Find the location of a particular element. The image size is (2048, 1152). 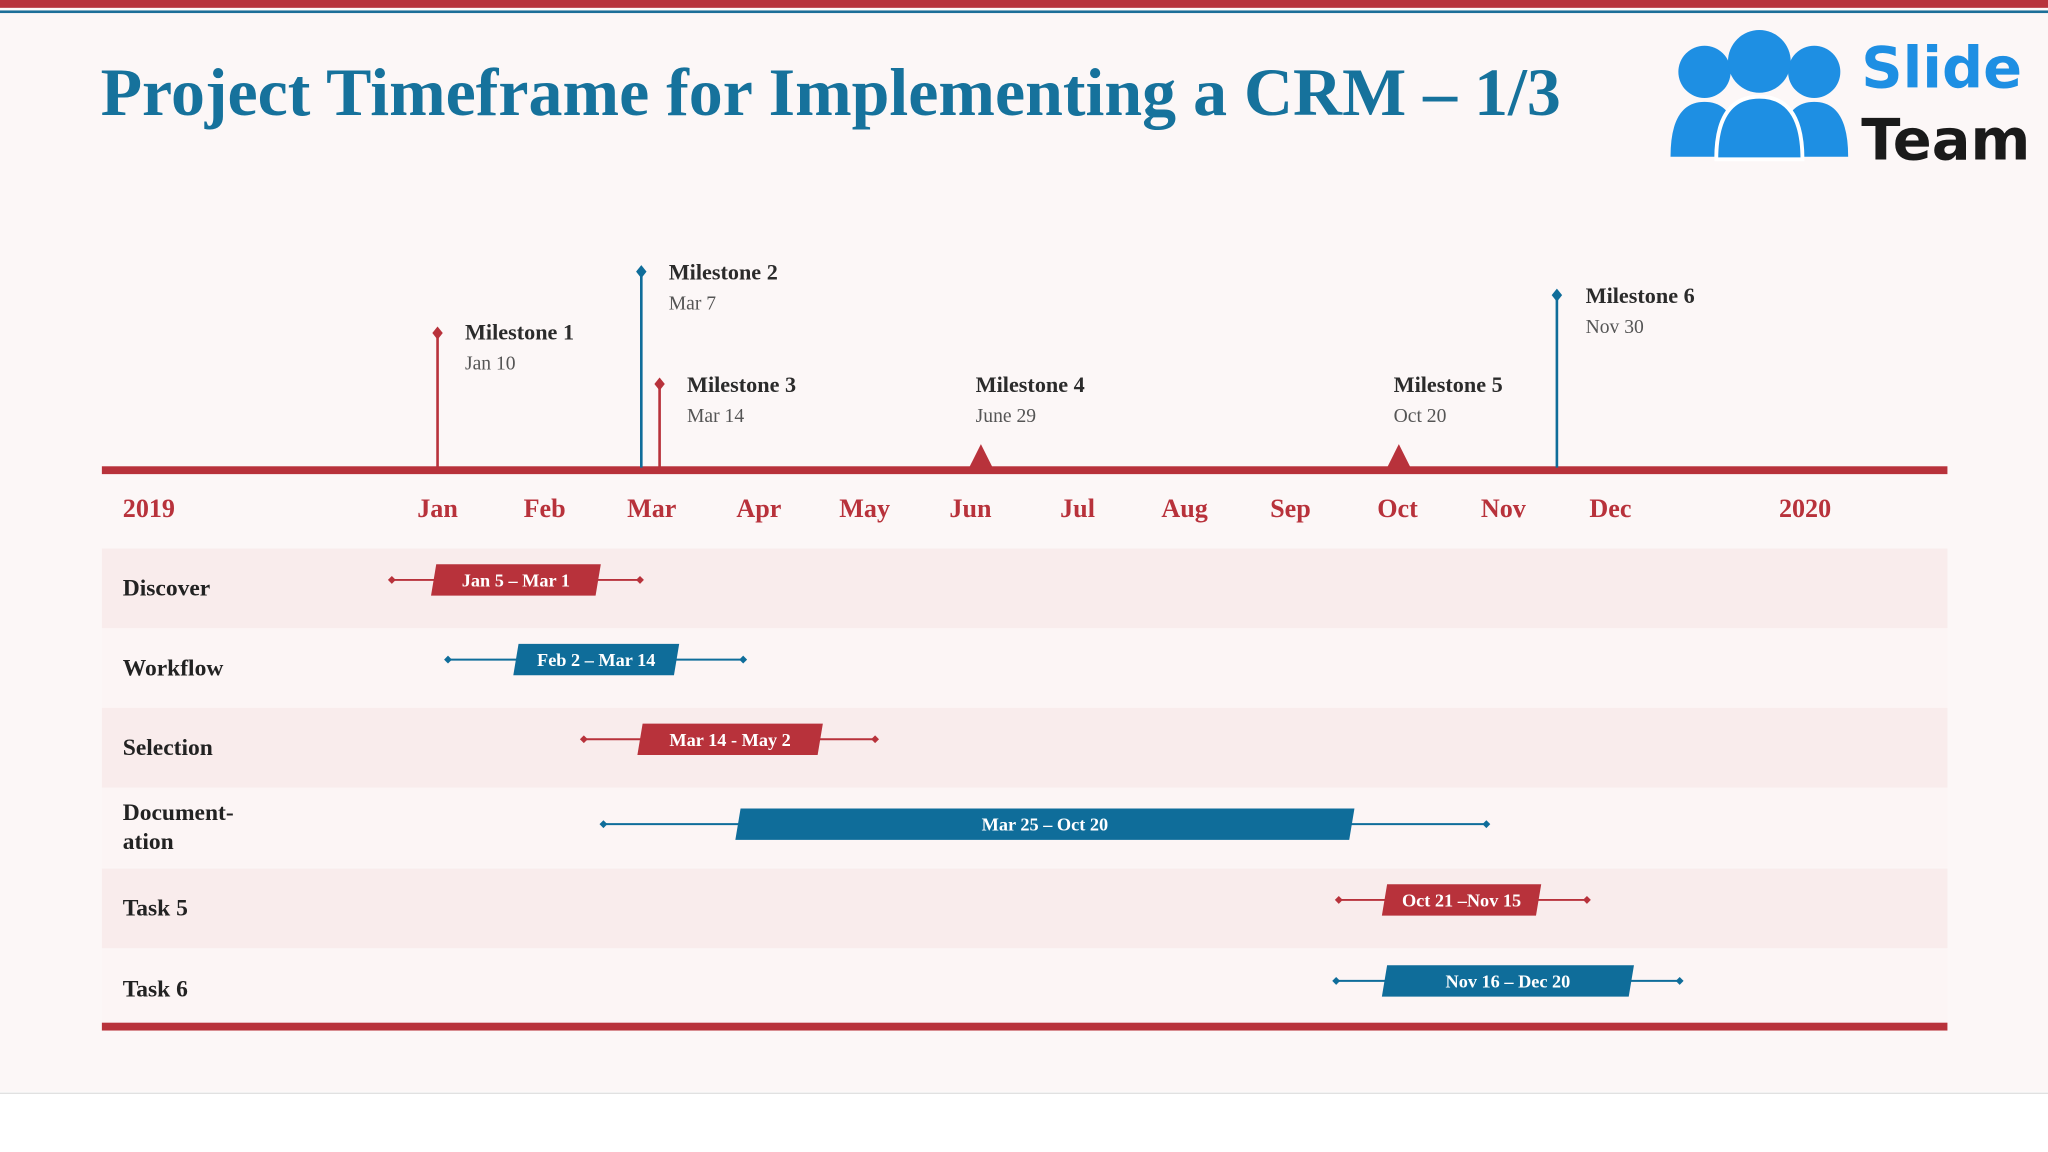

timeline-label: Sep is located at coordinates (1290, 508).